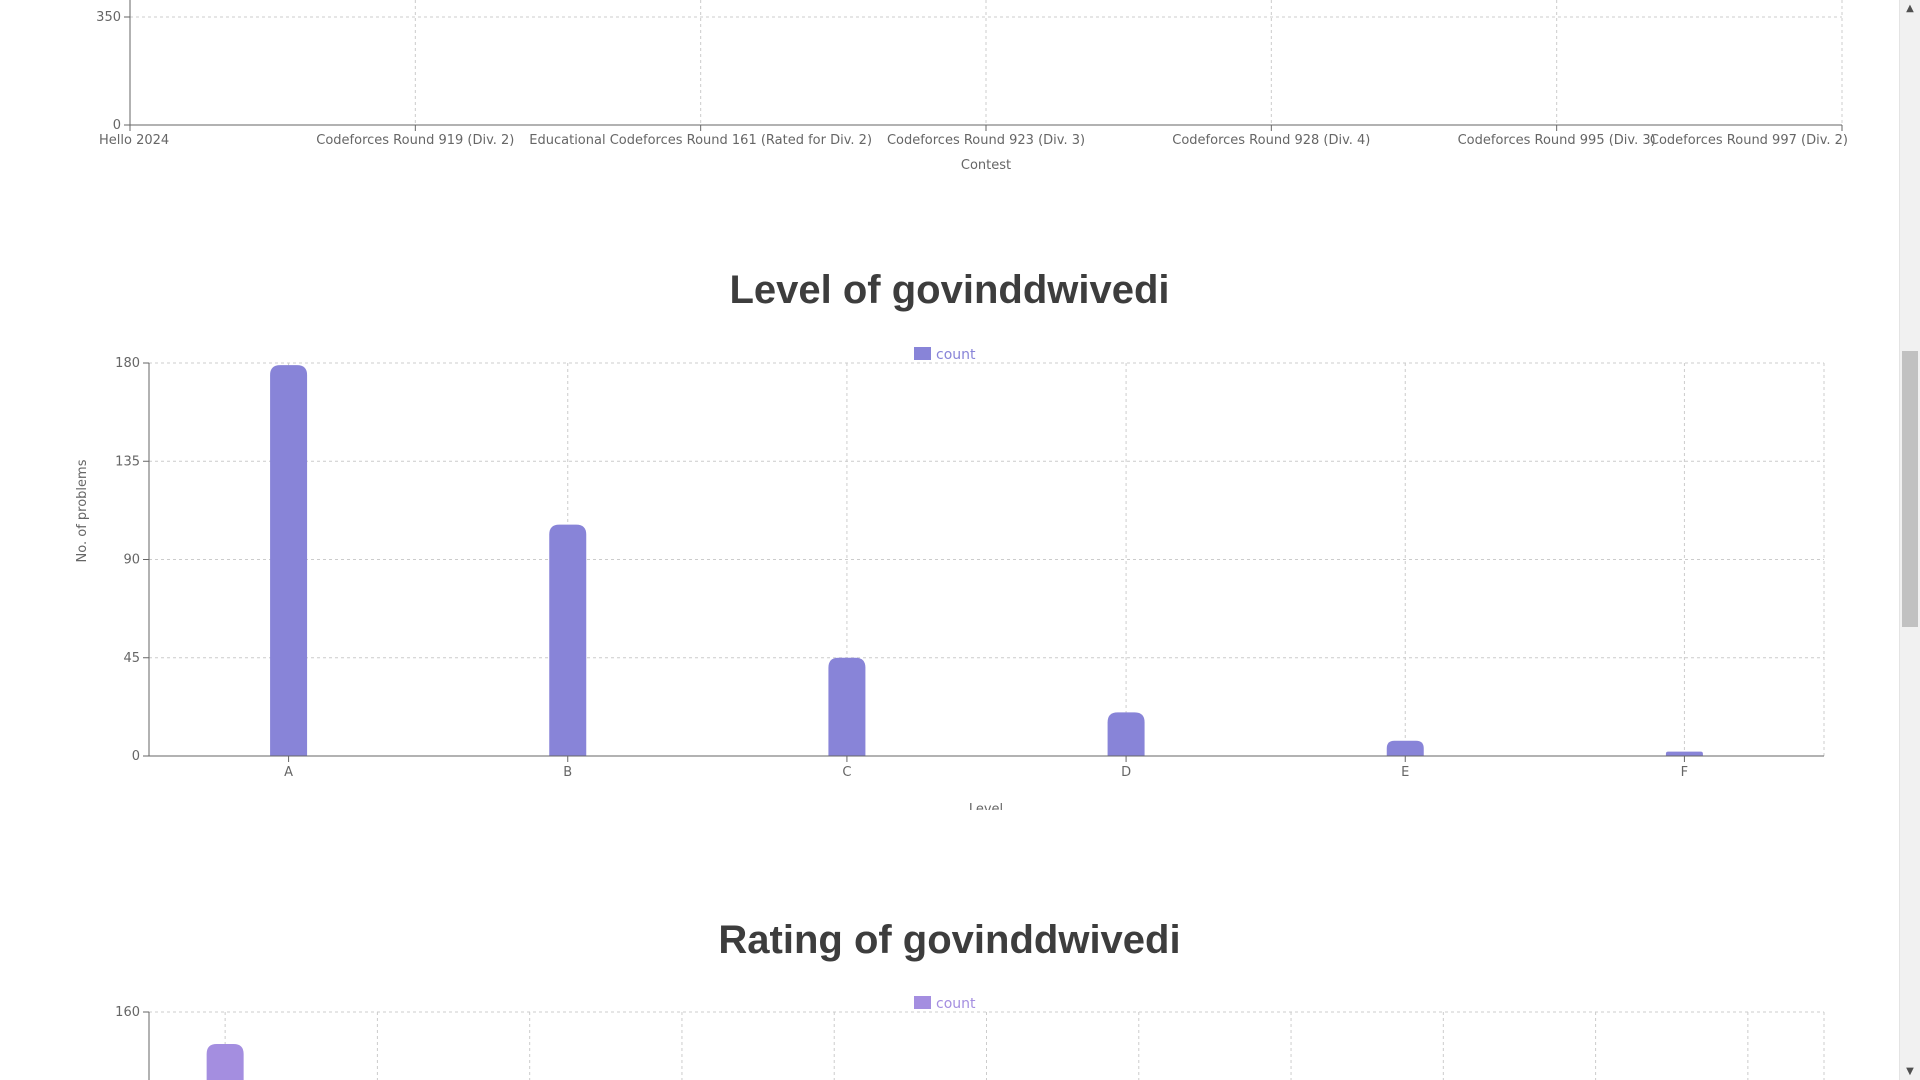 The height and width of the screenshot is (1080, 1920). I want to click on y-tick-label: 350, so click(108, 17).